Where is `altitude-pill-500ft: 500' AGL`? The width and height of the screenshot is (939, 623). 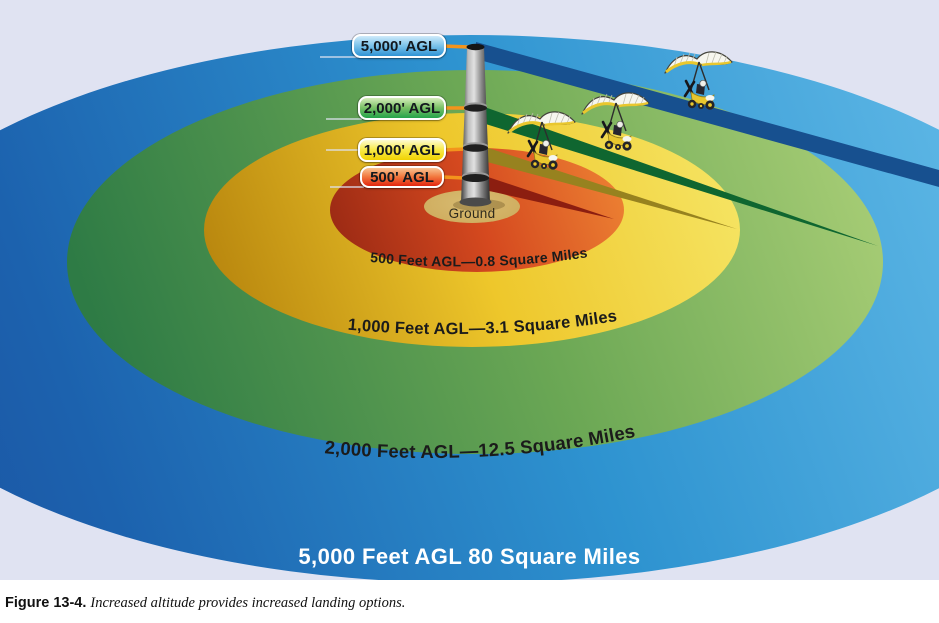 altitude-pill-500ft: 500' AGL is located at coordinates (402, 177).